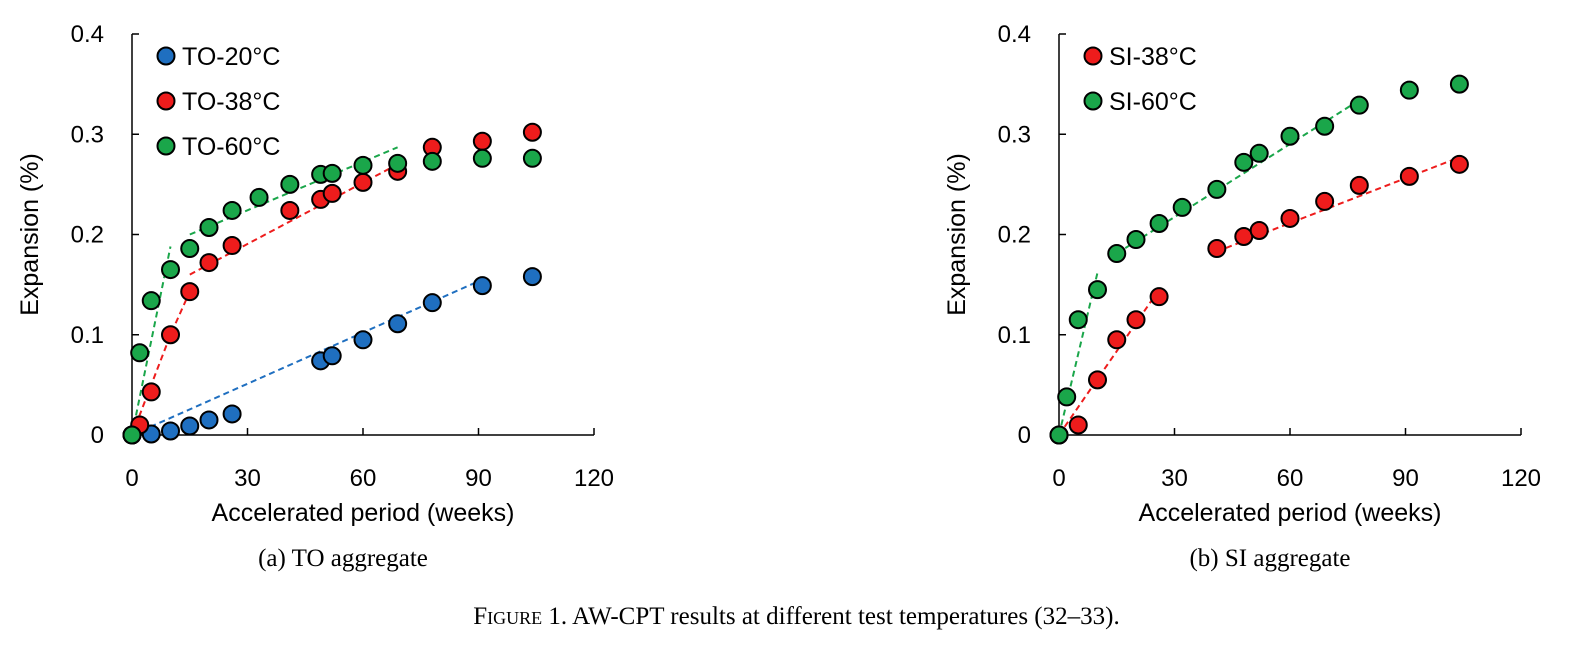 The width and height of the screenshot is (1593, 655). Describe the element at coordinates (1093, 101) in the screenshot. I see `legend-marker-si-60-c` at that location.